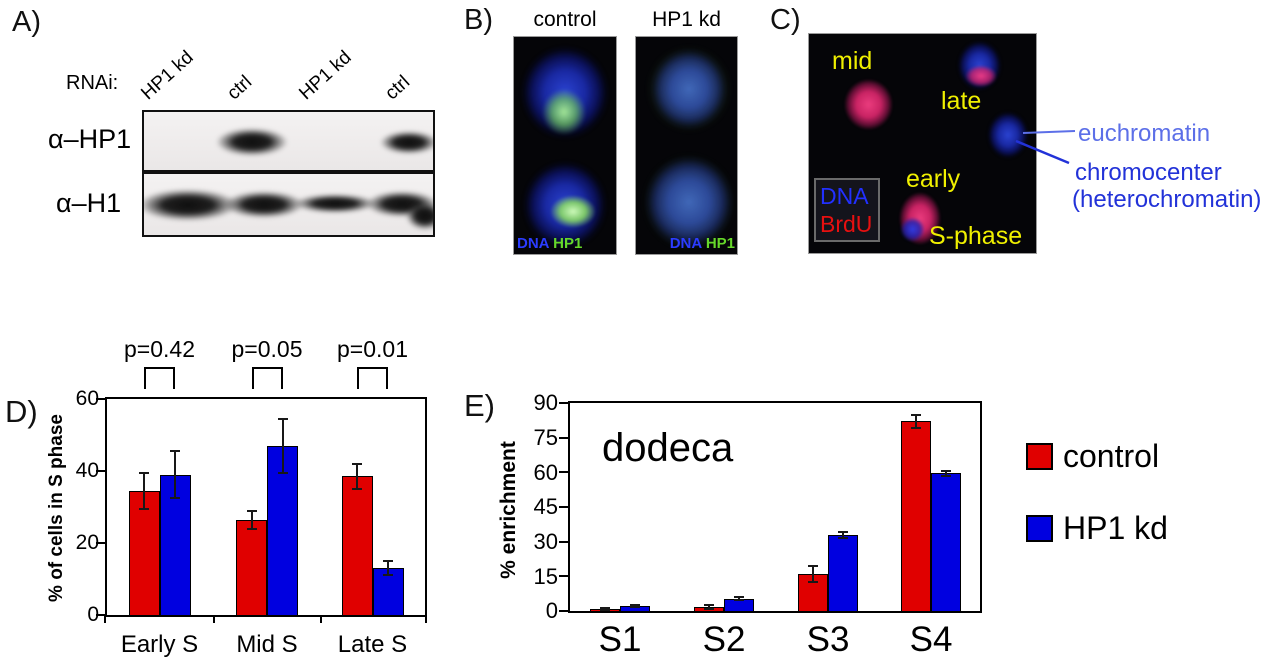 This screenshot has width=1280, height=660. I want to click on blot-box-anti-hp1, so click(288, 141).